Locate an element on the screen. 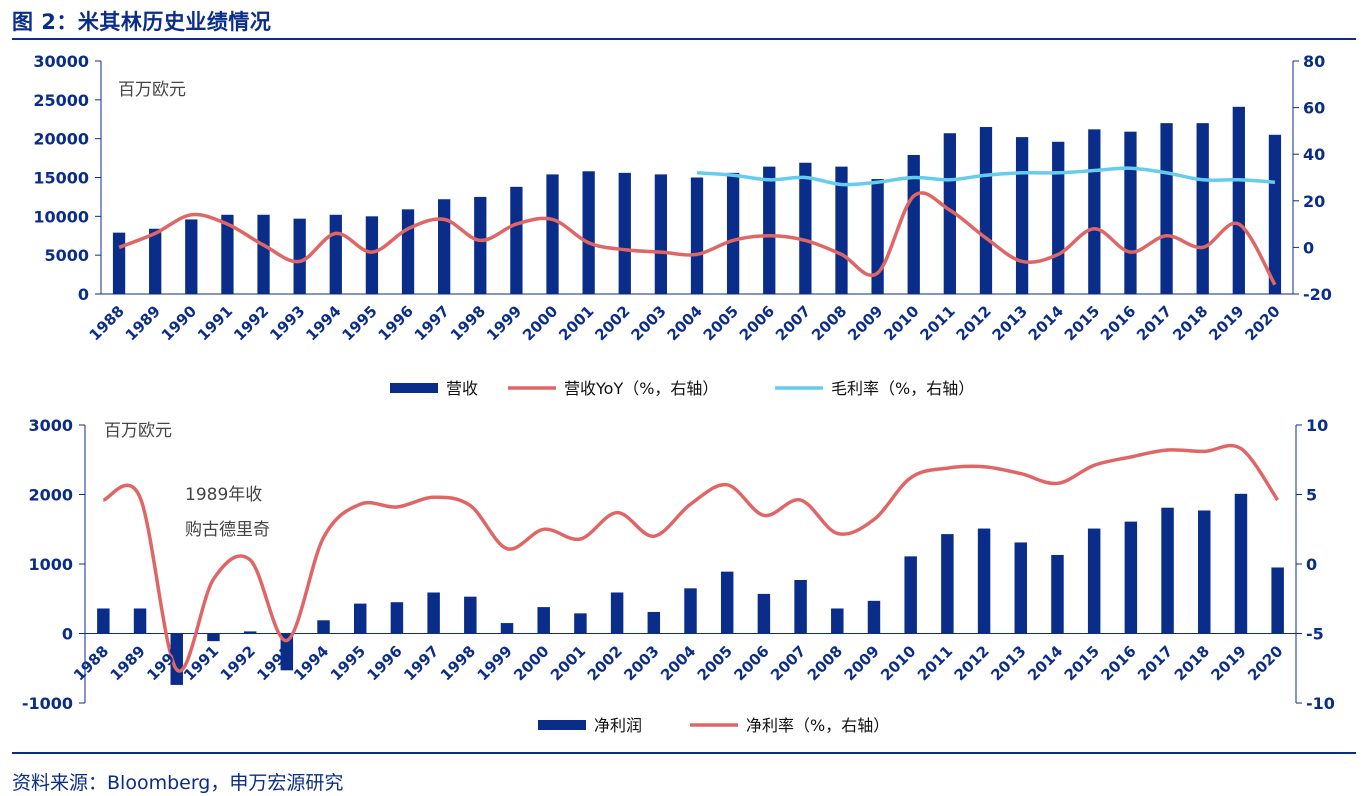  bottom-left-tick-label: -1000 is located at coordinates (47, 703).